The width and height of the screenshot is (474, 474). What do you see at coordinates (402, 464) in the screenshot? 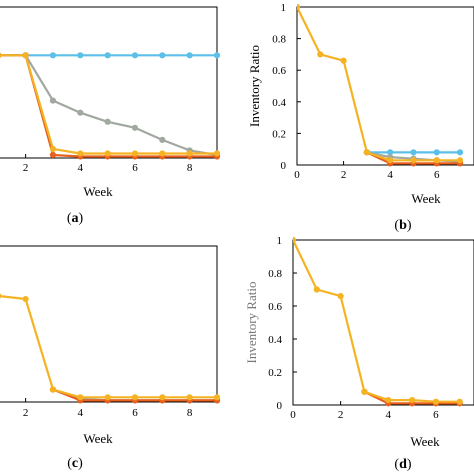
I see `panel-label: (d)` at bounding box center [402, 464].